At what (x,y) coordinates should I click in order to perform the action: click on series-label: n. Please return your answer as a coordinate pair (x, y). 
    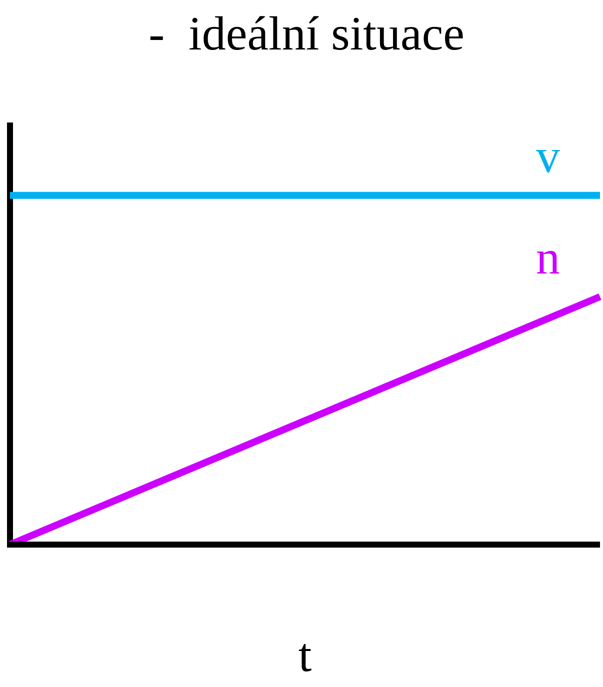
    Looking at the image, I should click on (548, 257).